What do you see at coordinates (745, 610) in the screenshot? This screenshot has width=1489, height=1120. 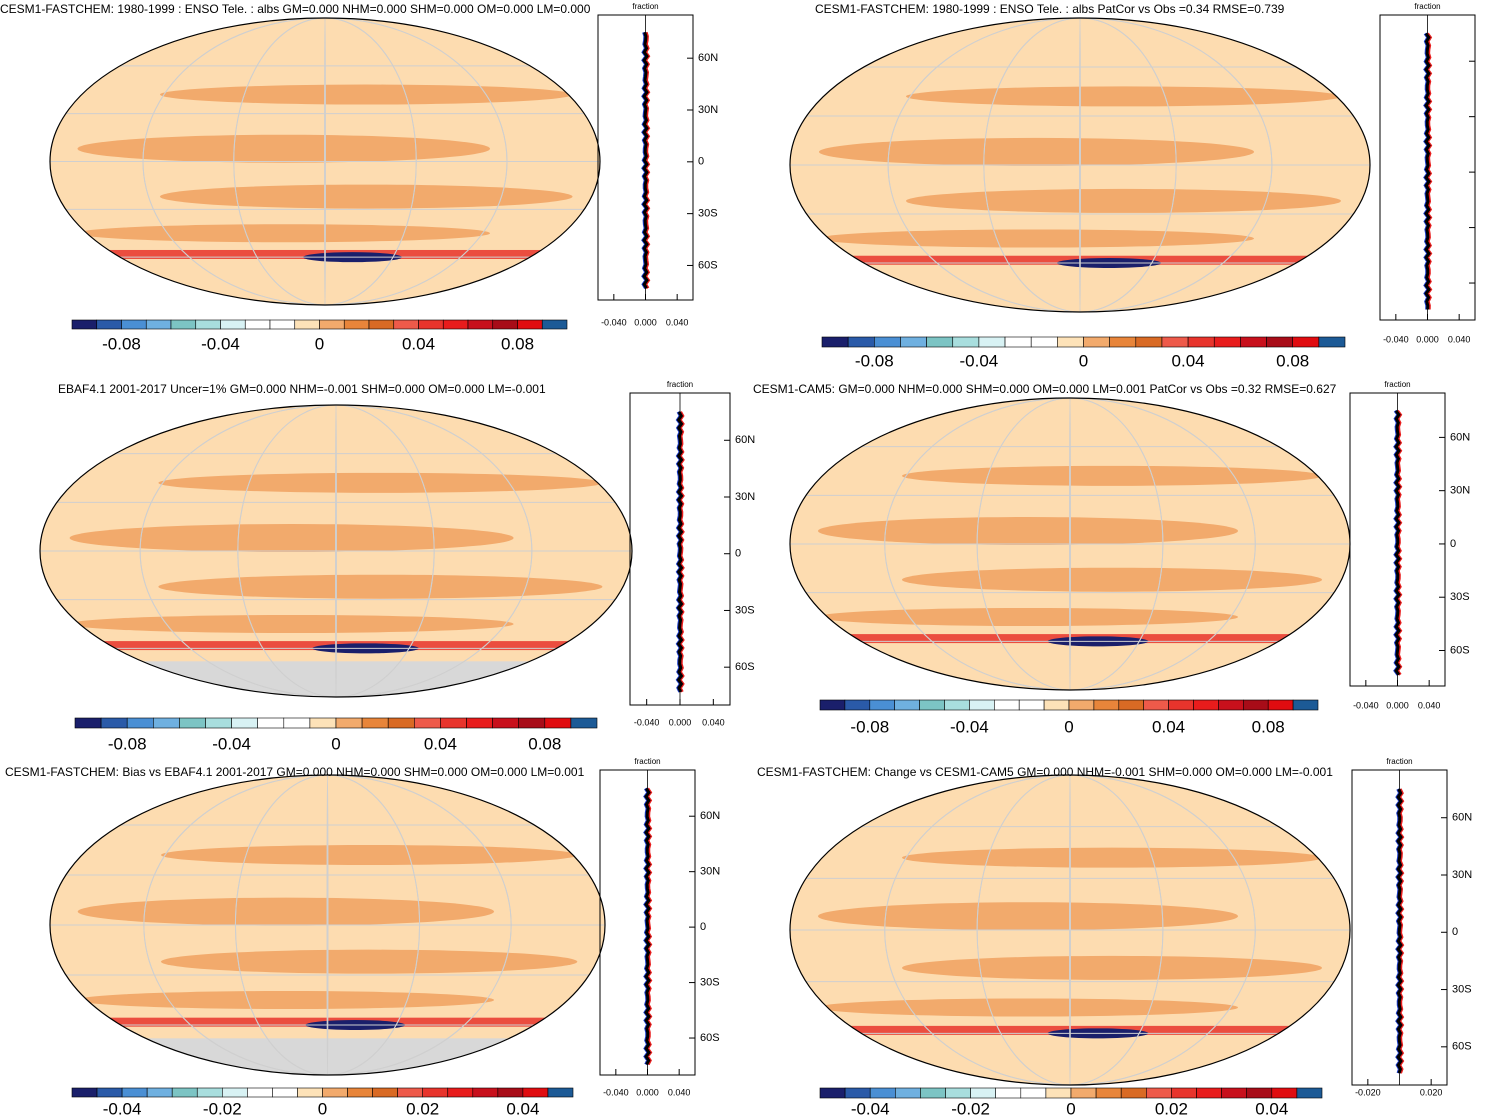 I see `y-tick-label: 30S` at bounding box center [745, 610].